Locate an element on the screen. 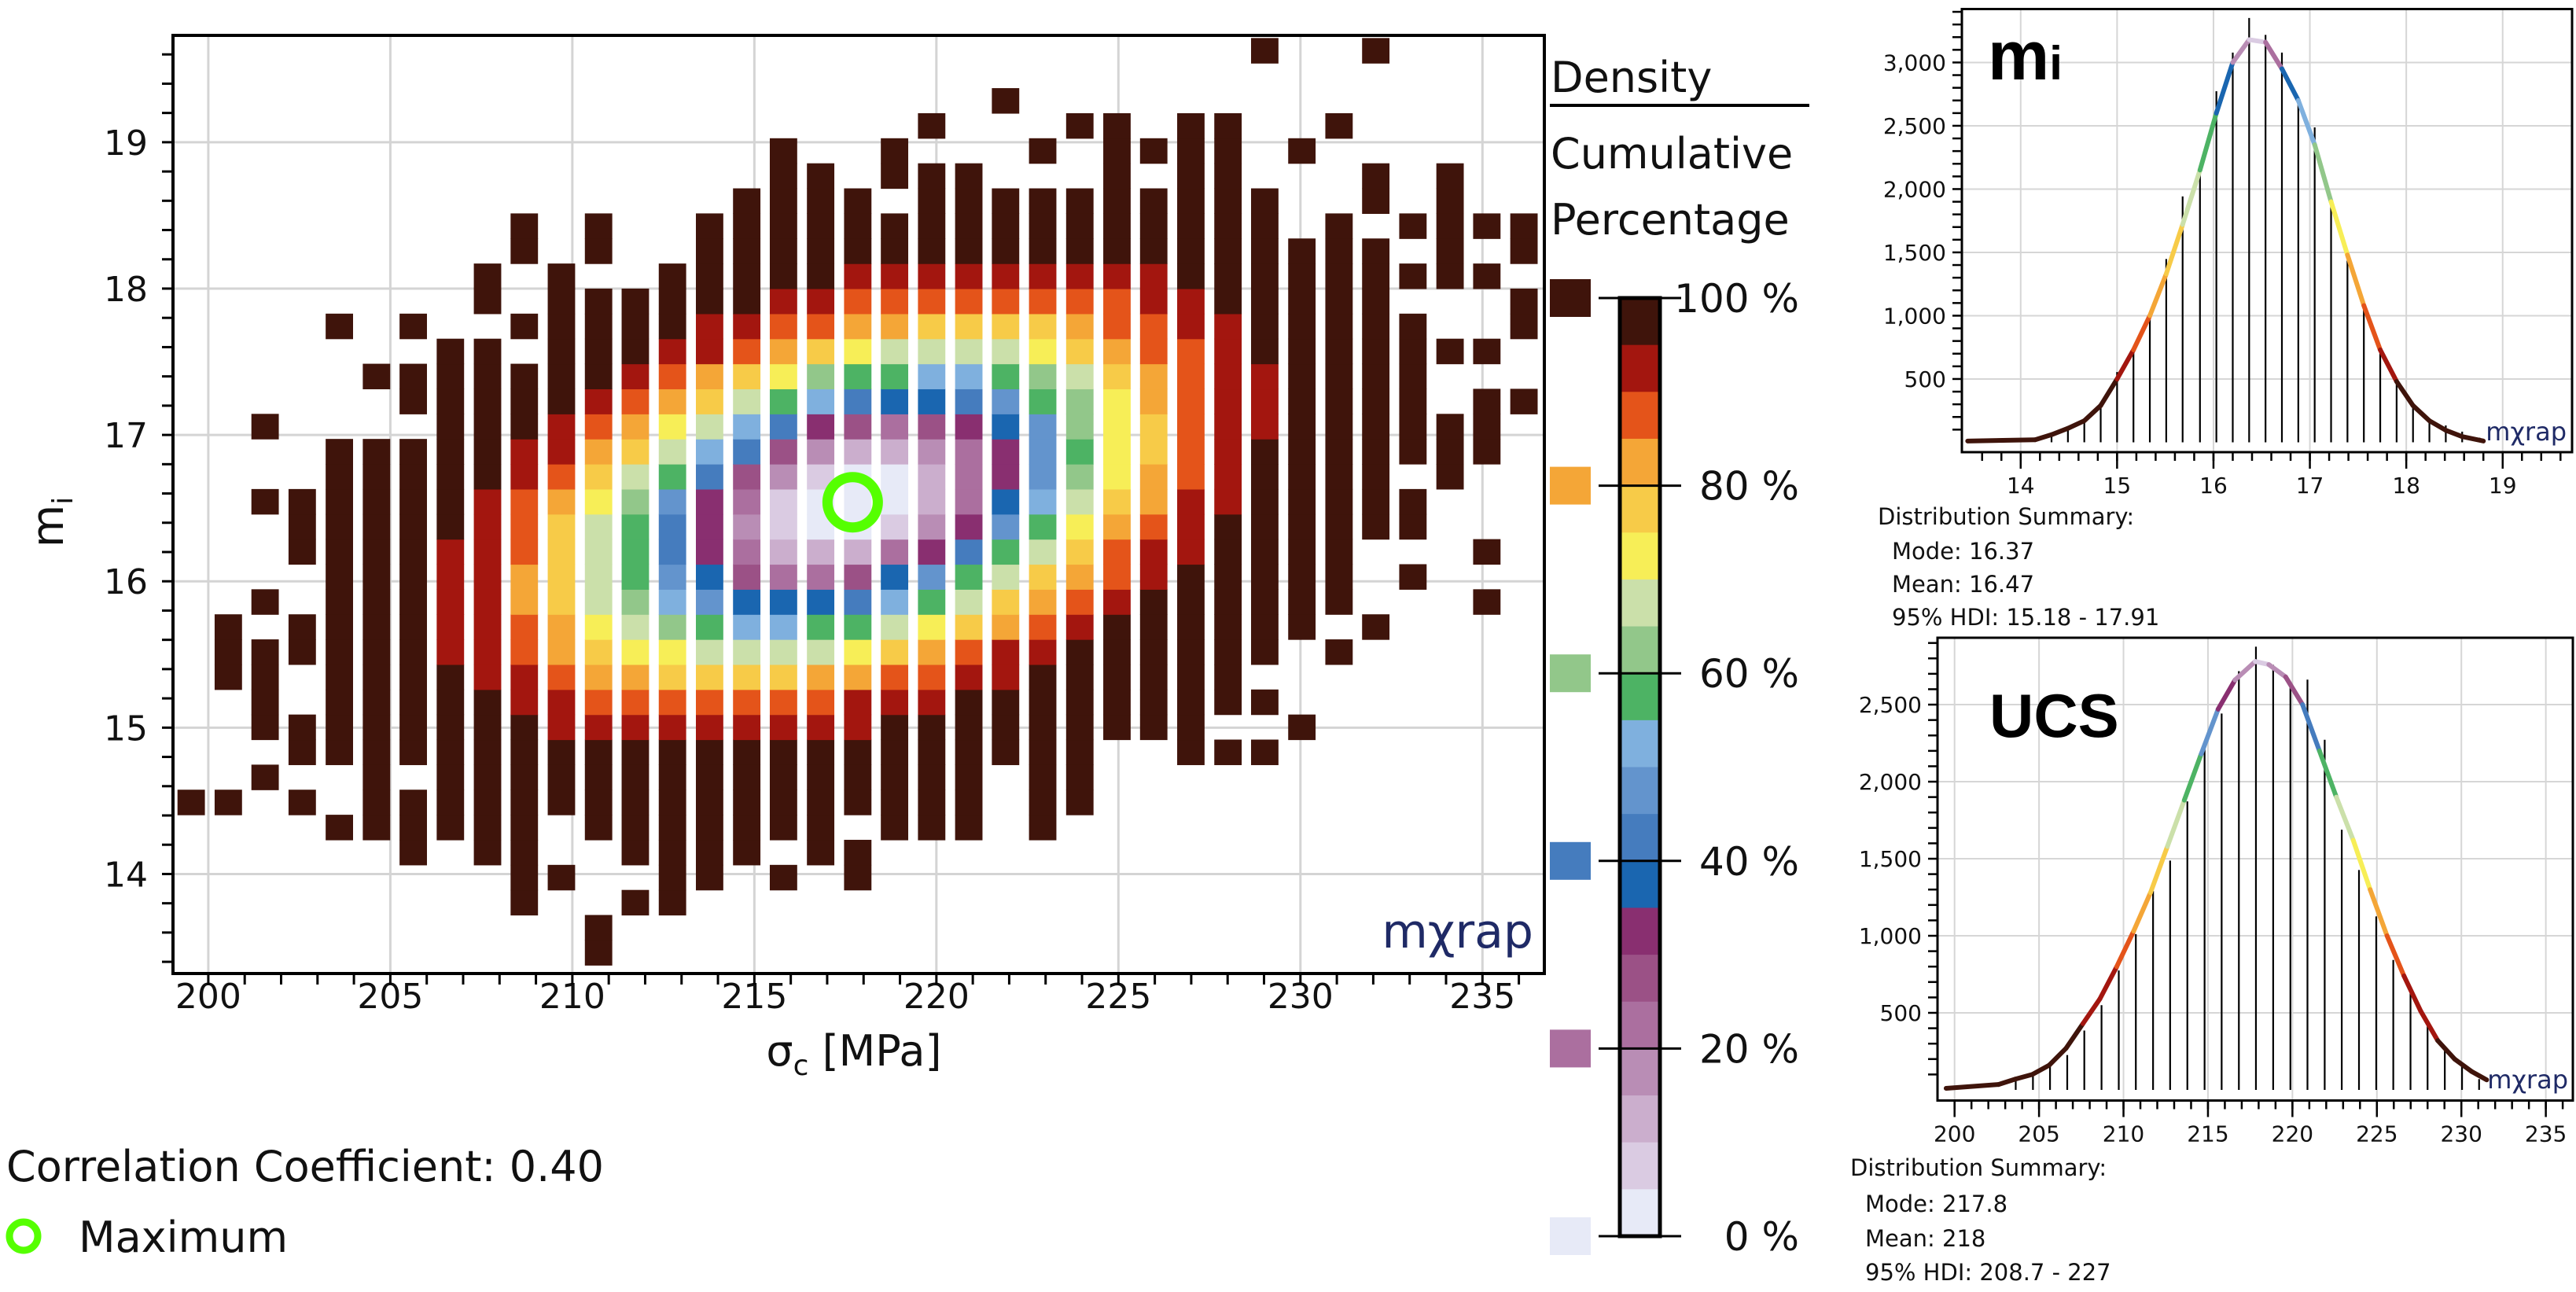 This screenshot has height=1292, width=2576. maximum-marker is located at coordinates (852, 502).